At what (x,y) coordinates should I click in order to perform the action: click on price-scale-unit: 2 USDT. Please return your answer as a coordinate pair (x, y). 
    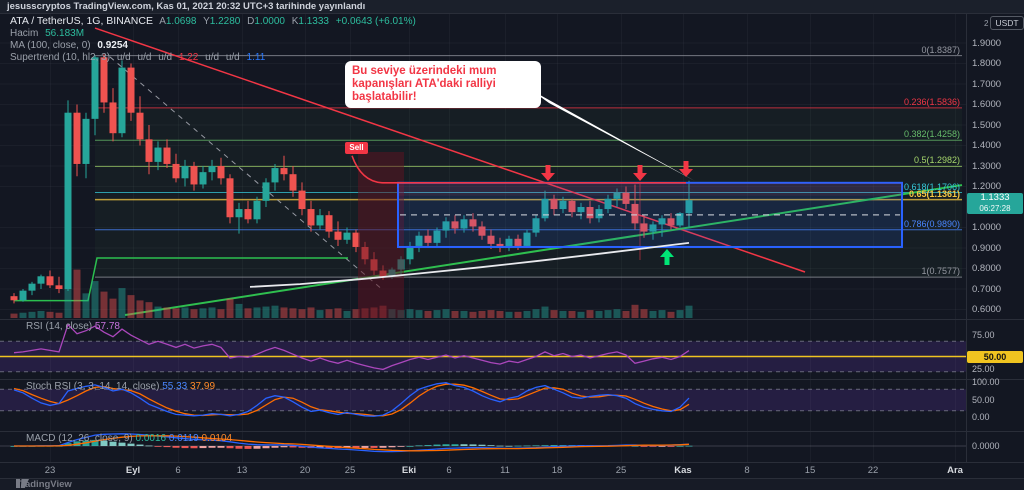
    Looking at the image, I should click on (1004, 23).